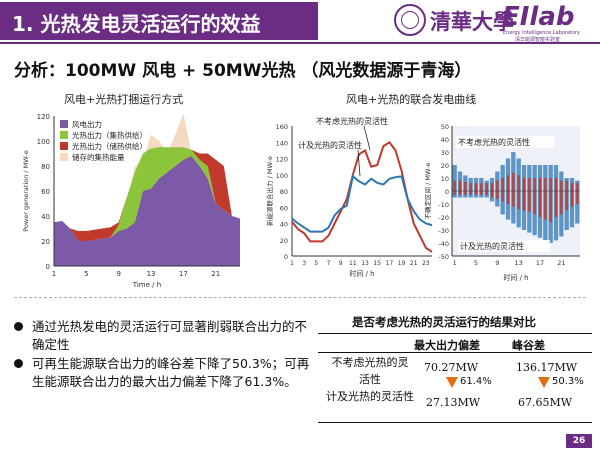 The width and height of the screenshot is (600, 450). I want to click on legend-label: 风电出力, so click(87, 124).